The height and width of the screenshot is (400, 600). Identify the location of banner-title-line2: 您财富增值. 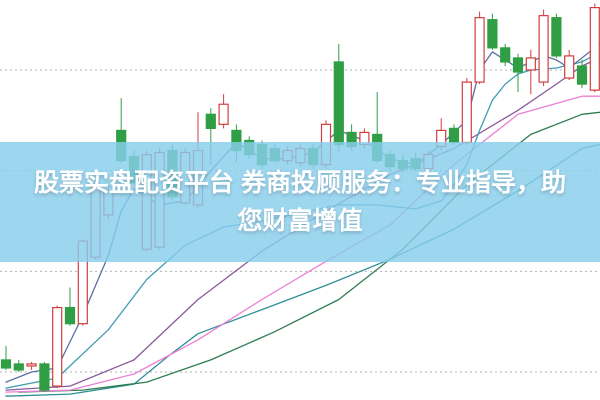
(300, 221).